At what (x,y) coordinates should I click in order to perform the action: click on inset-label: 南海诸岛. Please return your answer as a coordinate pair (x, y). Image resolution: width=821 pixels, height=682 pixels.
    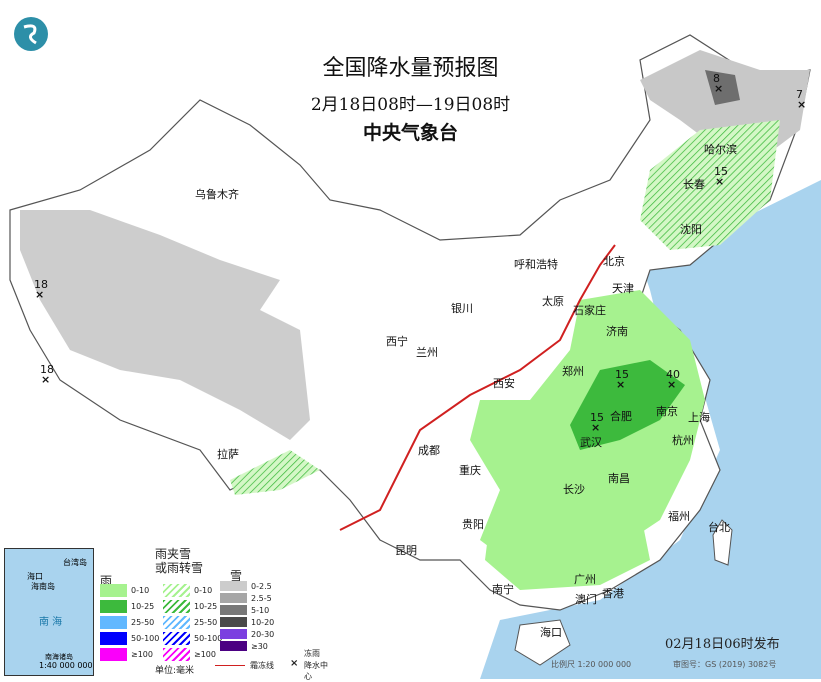
    Looking at the image, I should click on (59, 657).